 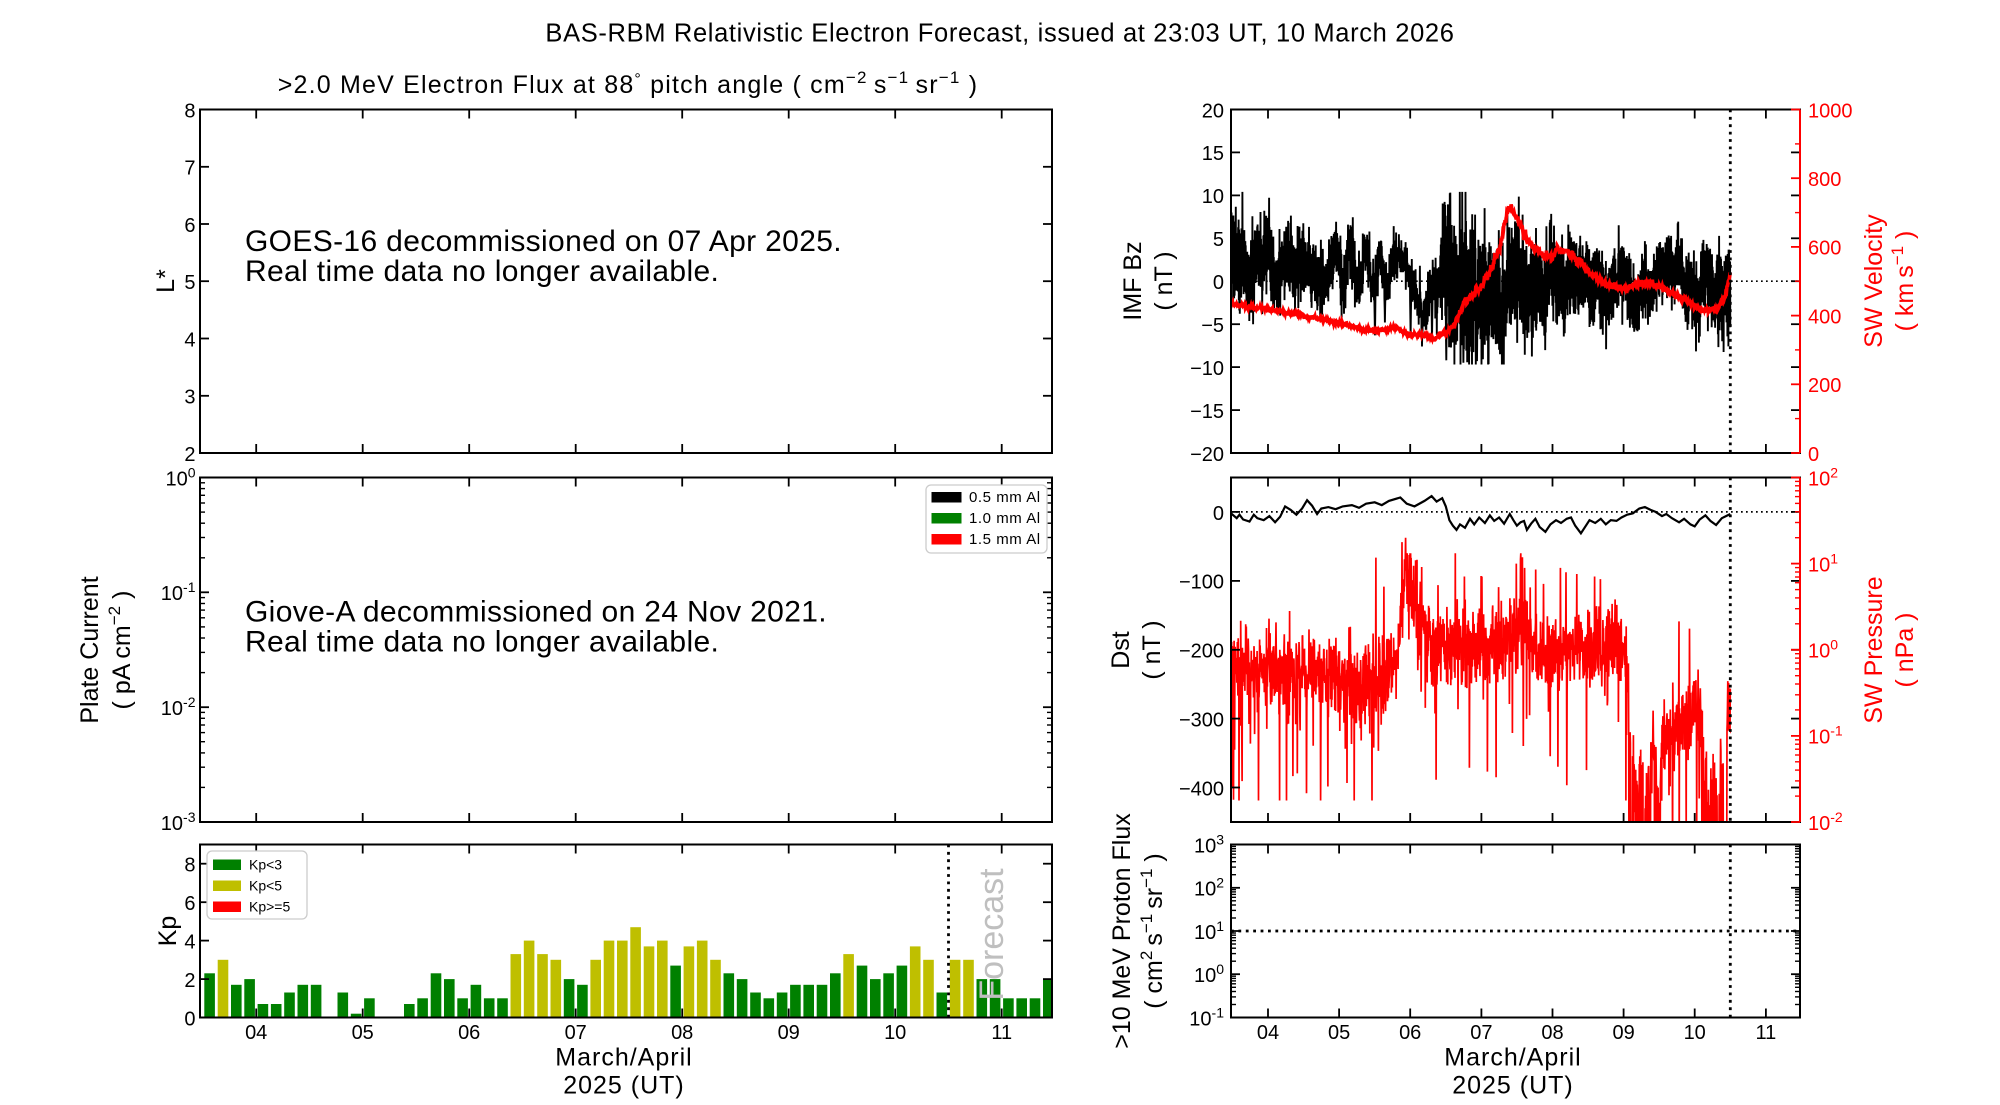 What do you see at coordinates (180, 477) in the screenshot?
I see `svg-text: 10⁰` at bounding box center [180, 477].